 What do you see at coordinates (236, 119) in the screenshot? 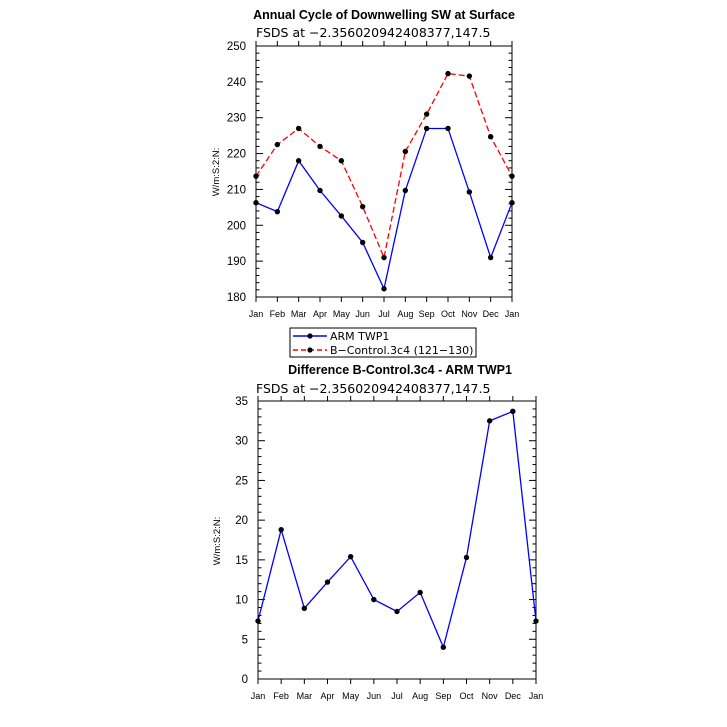
I see `y-tick-label: 230` at bounding box center [236, 119].